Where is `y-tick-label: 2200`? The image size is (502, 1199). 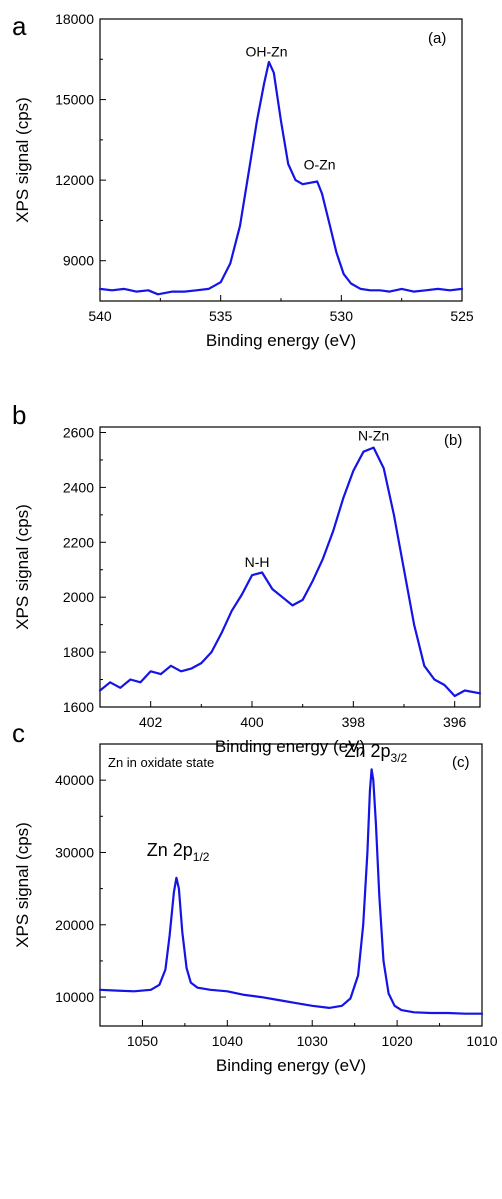 y-tick-label: 2200 is located at coordinates (78, 542).